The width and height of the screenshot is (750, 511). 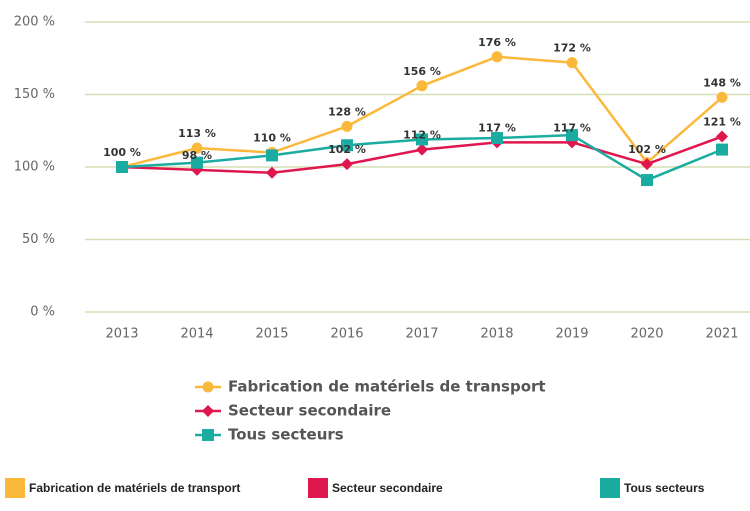 I want to click on x-tick-label: 2013, so click(x=121, y=334).